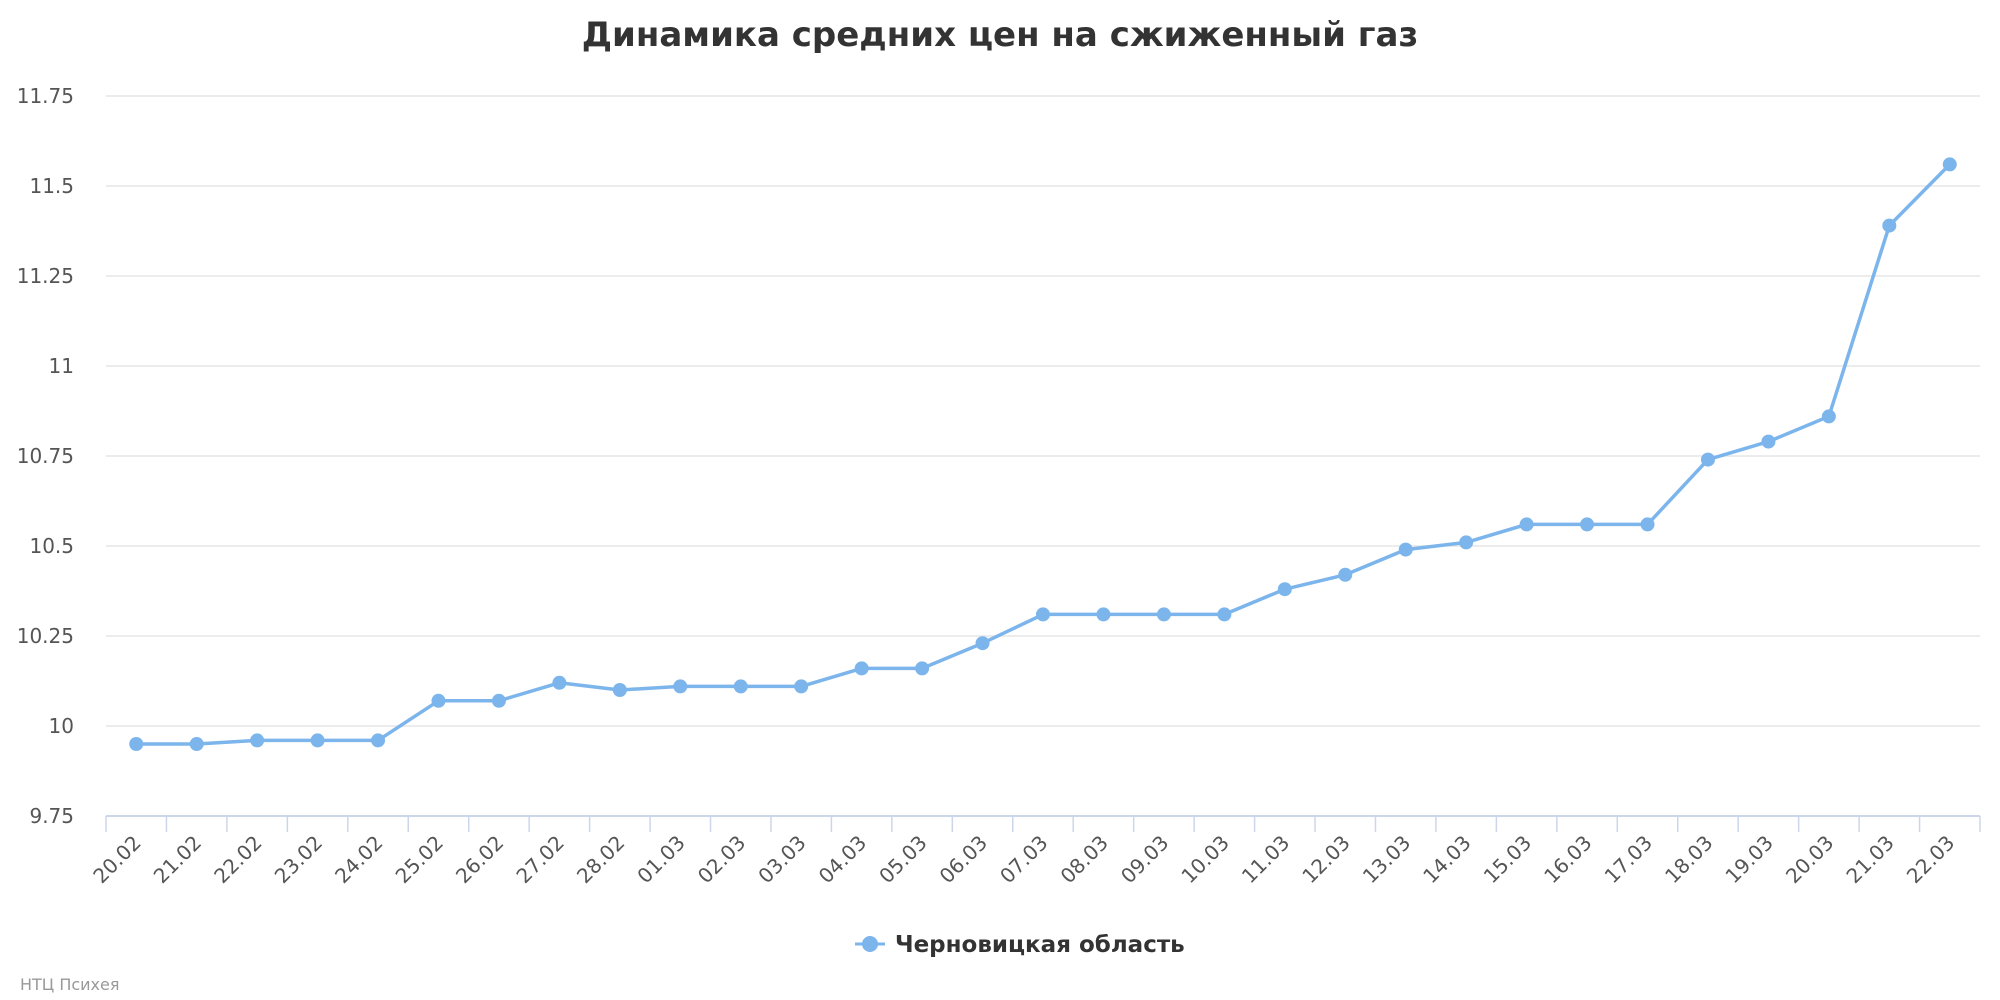 The image size is (2000, 1000). What do you see at coordinates (1930, 859) in the screenshot?
I see `x-tick-label: 22.03` at bounding box center [1930, 859].